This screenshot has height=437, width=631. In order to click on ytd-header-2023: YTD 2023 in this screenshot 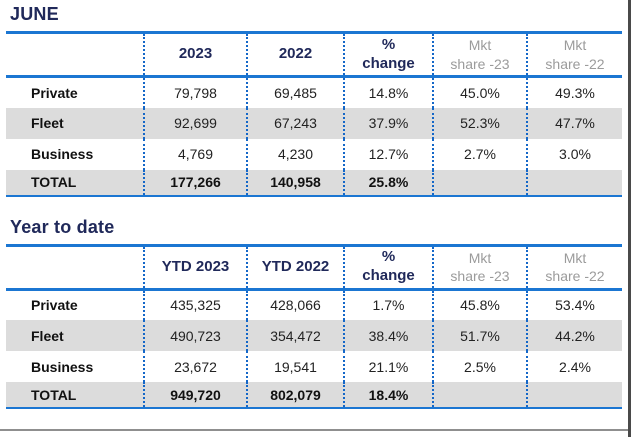, I will do `click(195, 267)`.